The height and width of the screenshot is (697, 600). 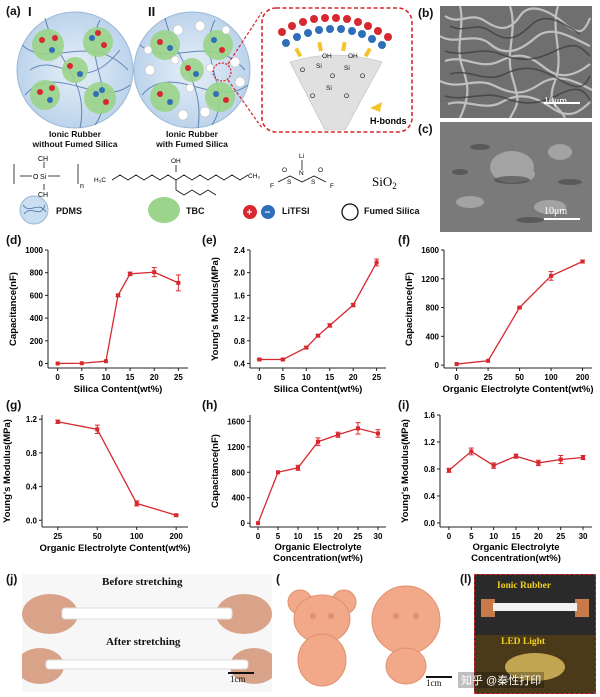 What do you see at coordinates (240, 363) in the screenshot?
I see `y-tick-label: 0.4` at bounding box center [240, 363].